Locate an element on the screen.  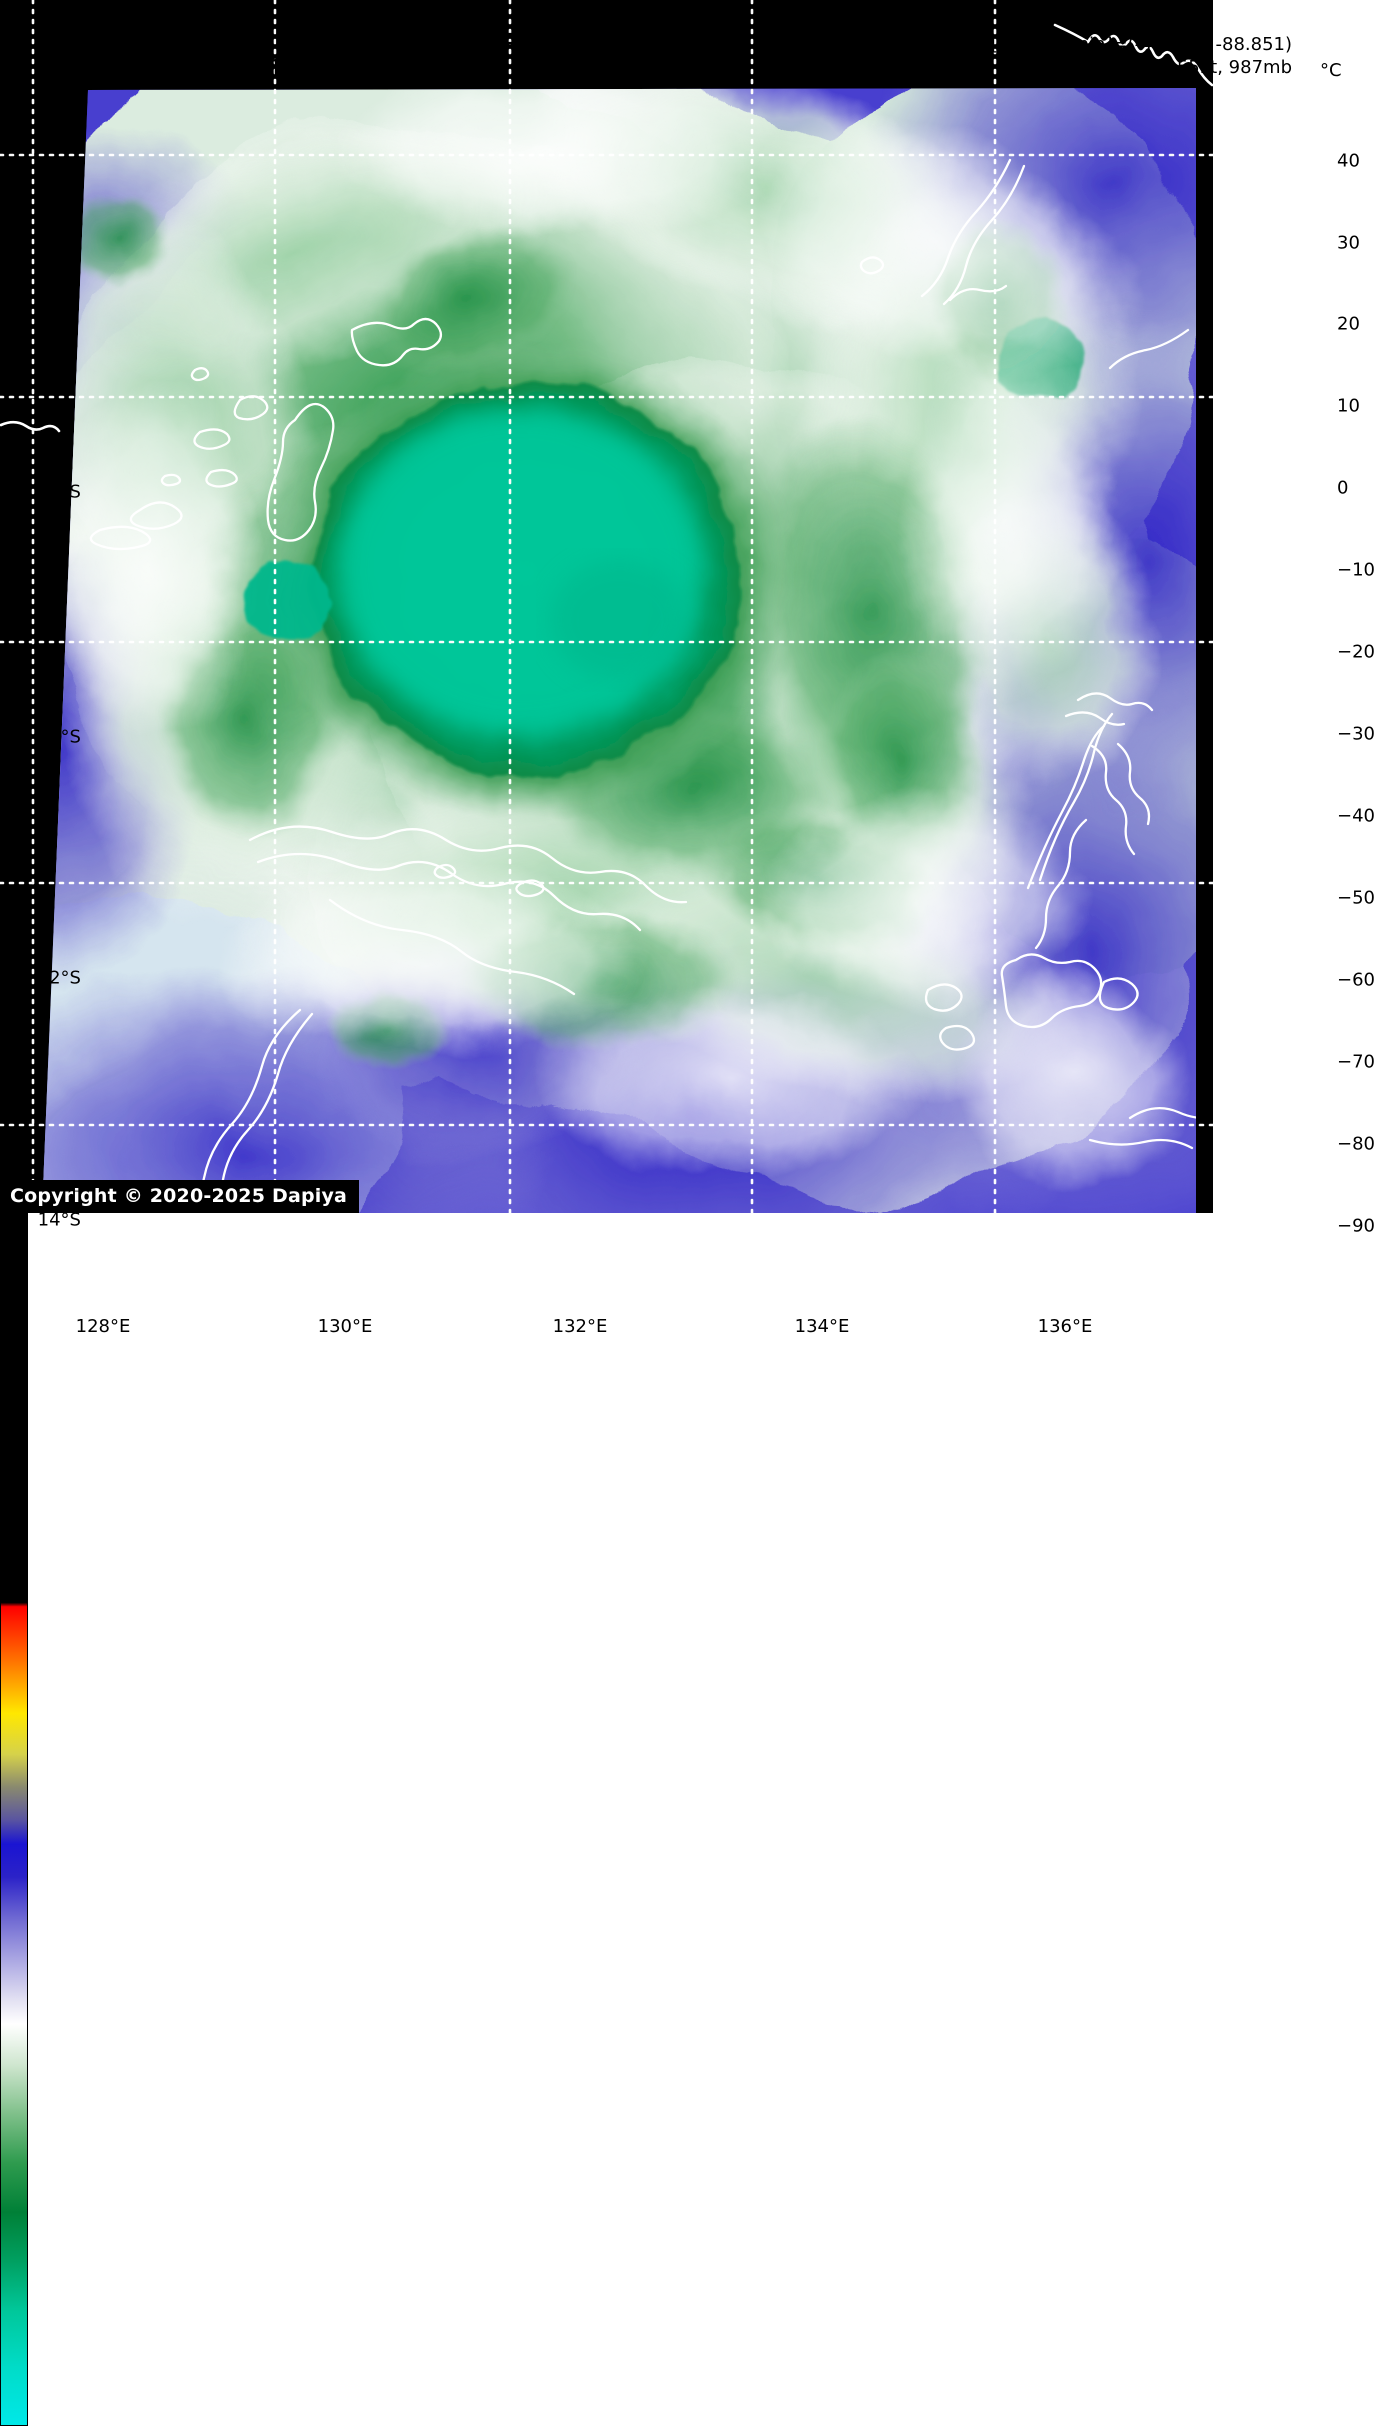
colorbar-tick--40: −40 is located at coordinates (1356, 816).